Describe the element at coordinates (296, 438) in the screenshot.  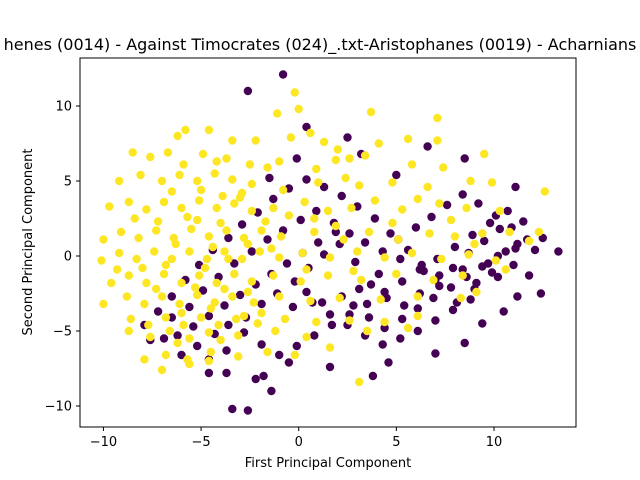
I see `x-axis: −10 −5 0 5 10` at that location.